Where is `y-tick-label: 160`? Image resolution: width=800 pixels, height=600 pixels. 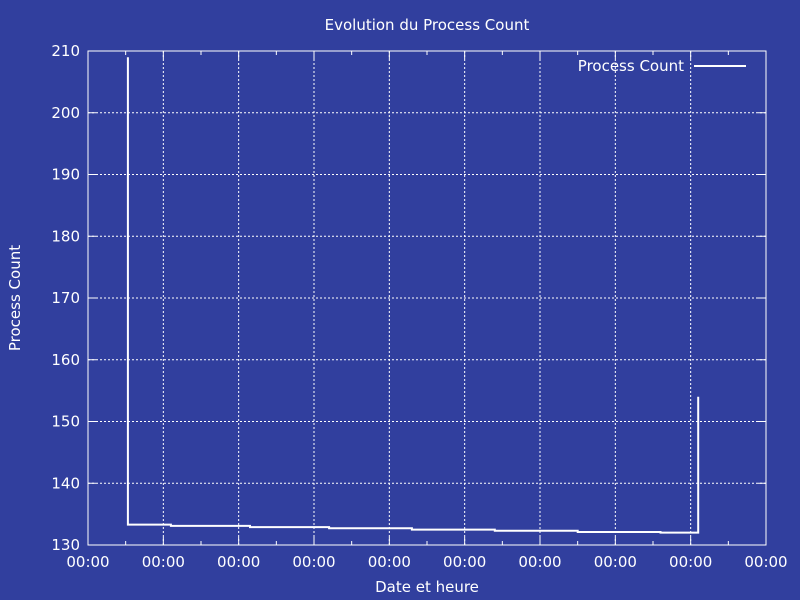 y-tick-label: 160 is located at coordinates (65, 360).